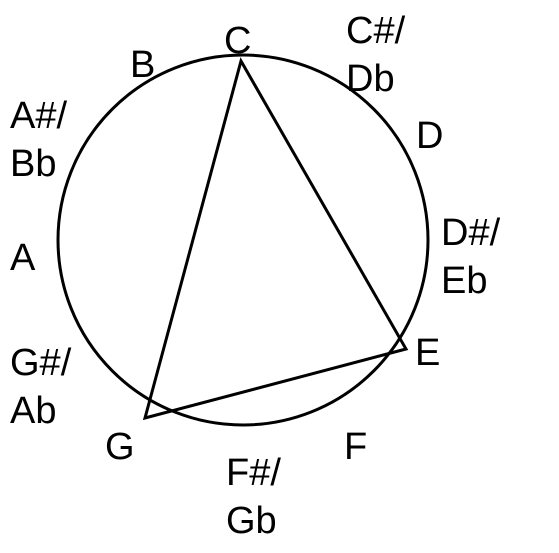 Image resolution: width=559 pixels, height=553 pixels. What do you see at coordinates (355, 447) in the screenshot?
I see `note-label-f: F` at bounding box center [355, 447].